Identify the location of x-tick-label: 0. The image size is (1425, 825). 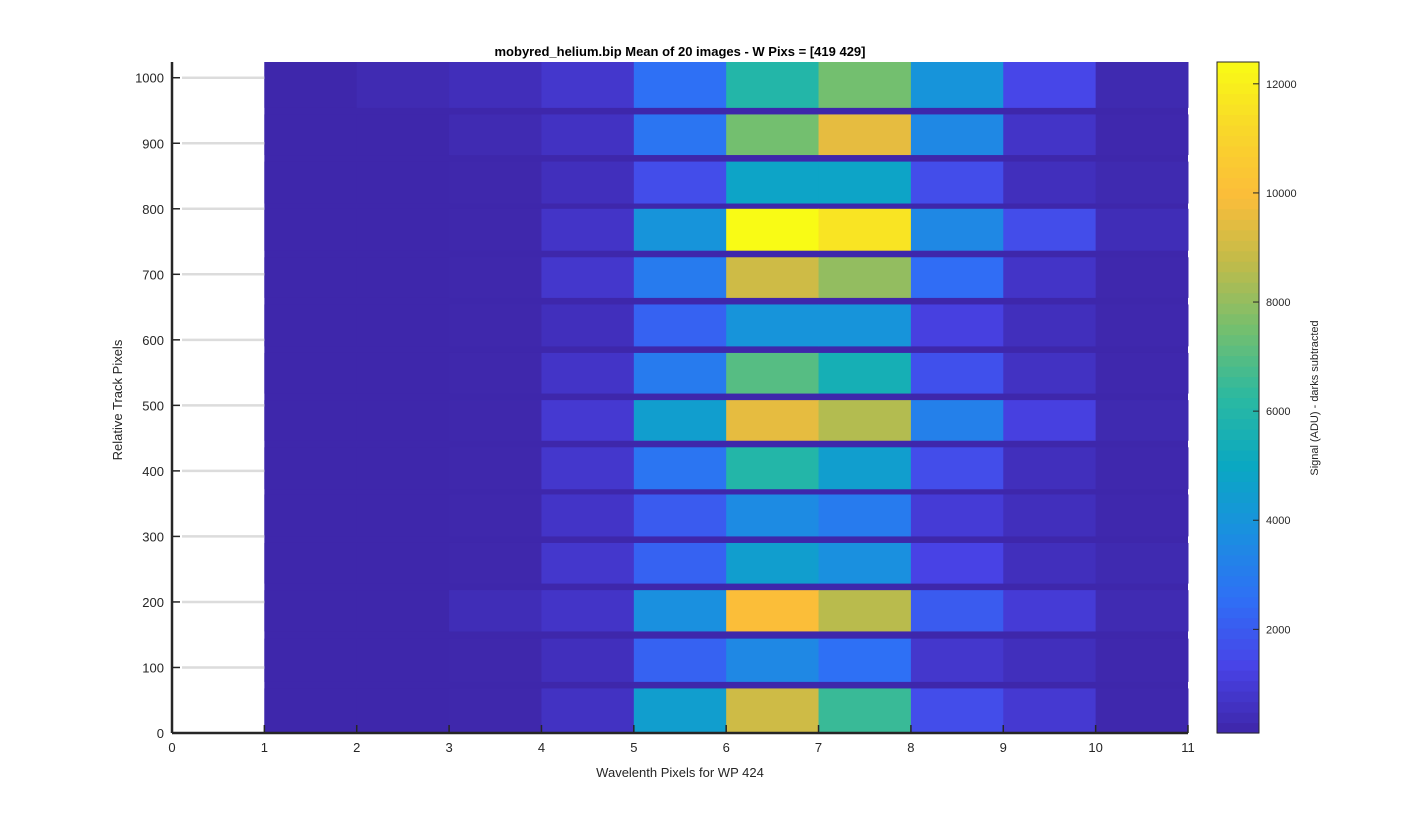
(171, 747).